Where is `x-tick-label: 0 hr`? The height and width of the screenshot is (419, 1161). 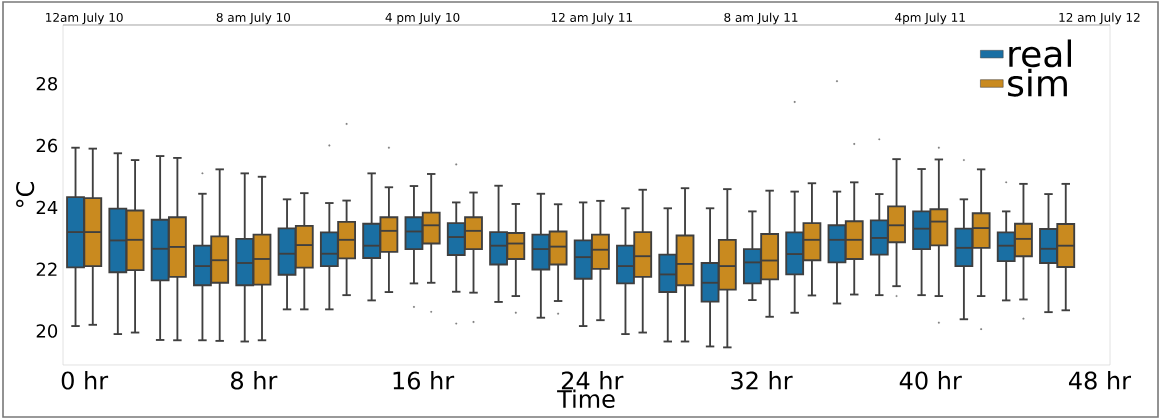 x-tick-label: 0 hr is located at coordinates (85, 380).